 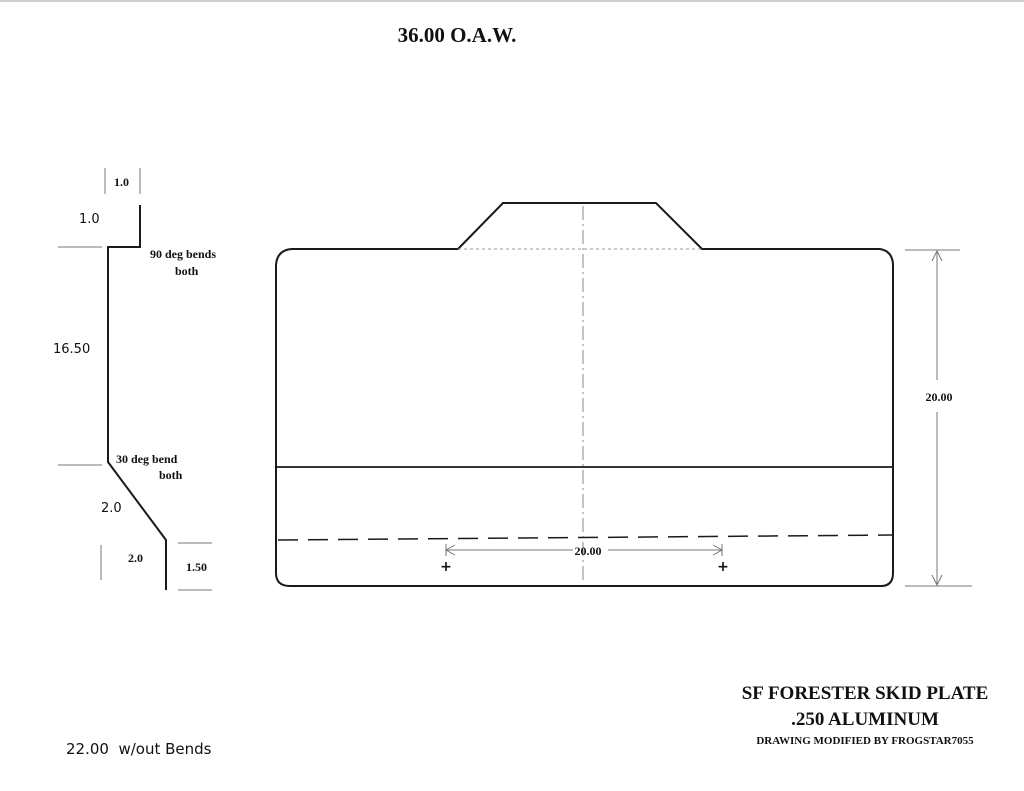 I want to click on title-line-2: .250 ALUMINUM, so click(x=865, y=719).